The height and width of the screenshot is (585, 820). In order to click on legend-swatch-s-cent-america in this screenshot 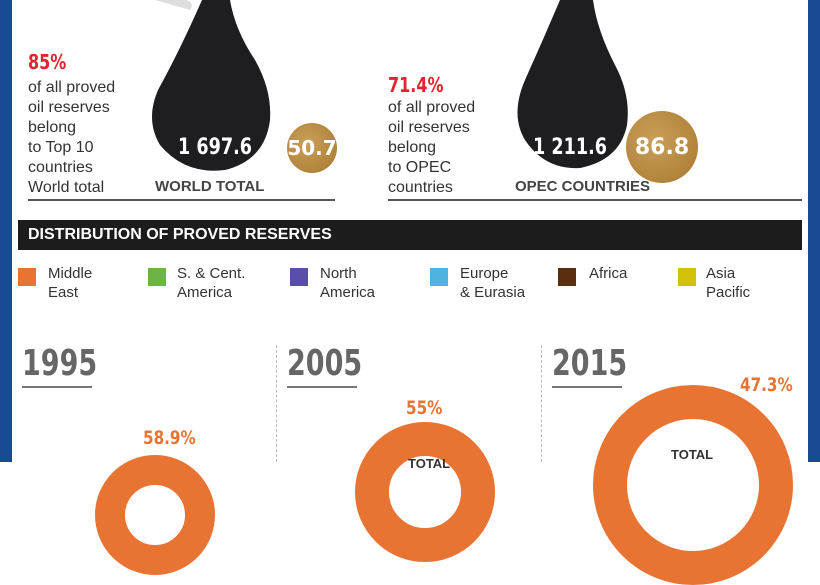, I will do `click(157, 277)`.